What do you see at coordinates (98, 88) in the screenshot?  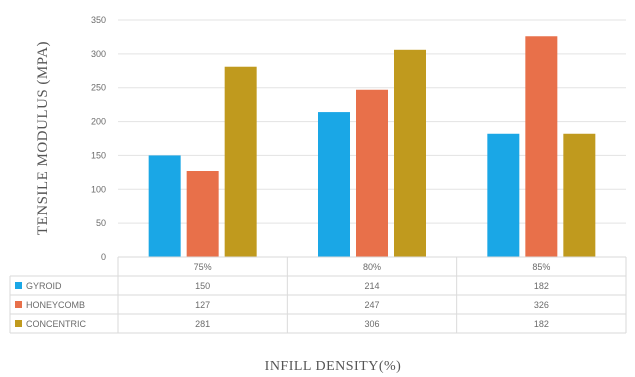 I see `y-tick-label: 250` at bounding box center [98, 88].